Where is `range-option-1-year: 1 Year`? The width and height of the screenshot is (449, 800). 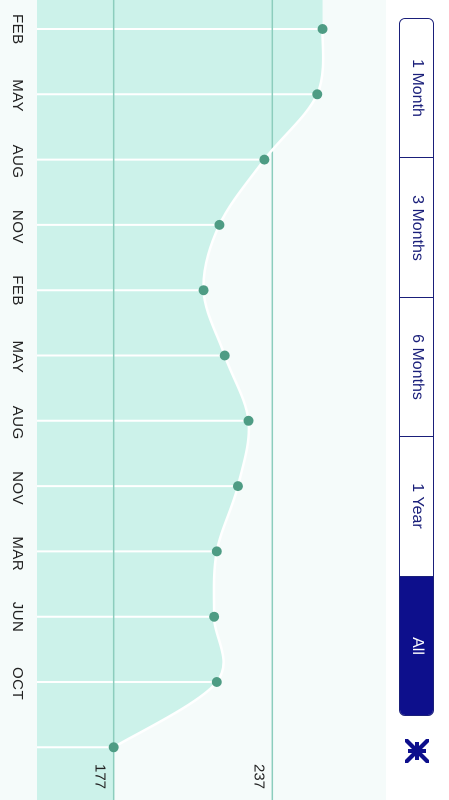
range-option-1-year: 1 Year is located at coordinates (416, 507).